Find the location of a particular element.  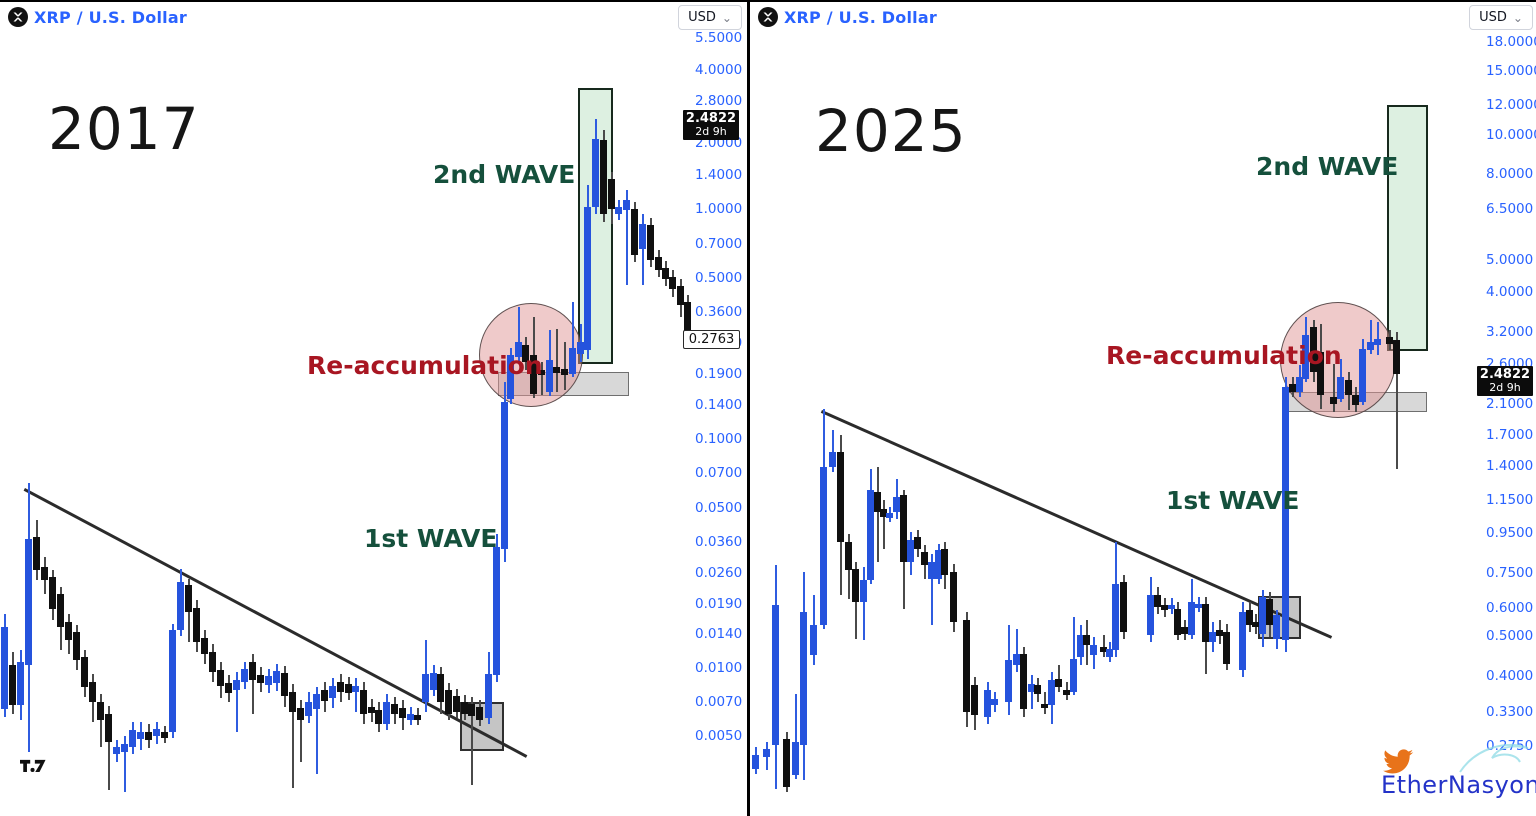

price-axis-tick: 15.0000 is located at coordinates (1511, 71).